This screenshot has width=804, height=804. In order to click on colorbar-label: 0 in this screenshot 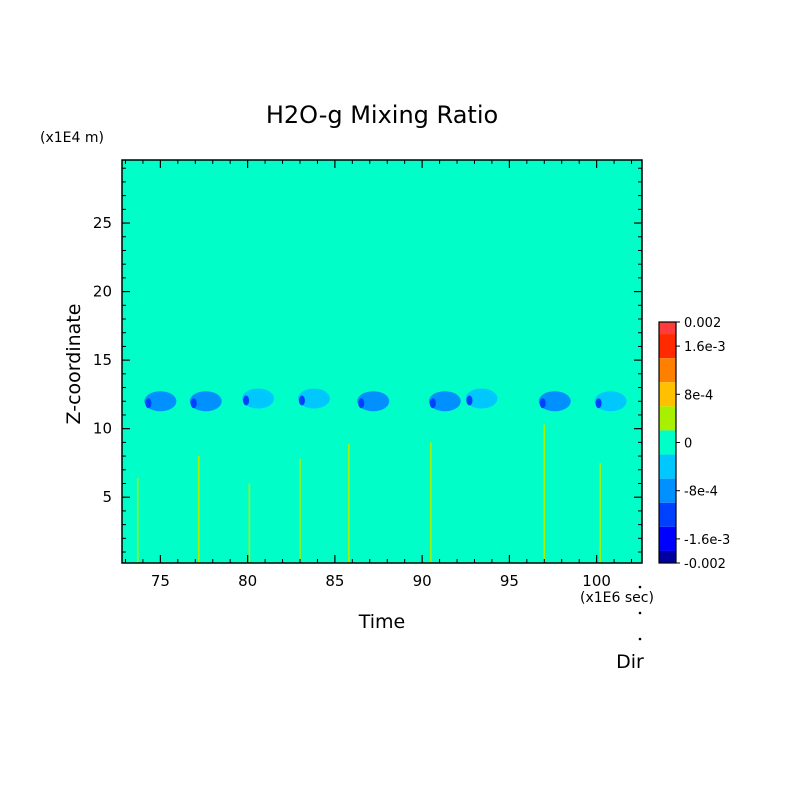, I will do `click(688, 444)`.